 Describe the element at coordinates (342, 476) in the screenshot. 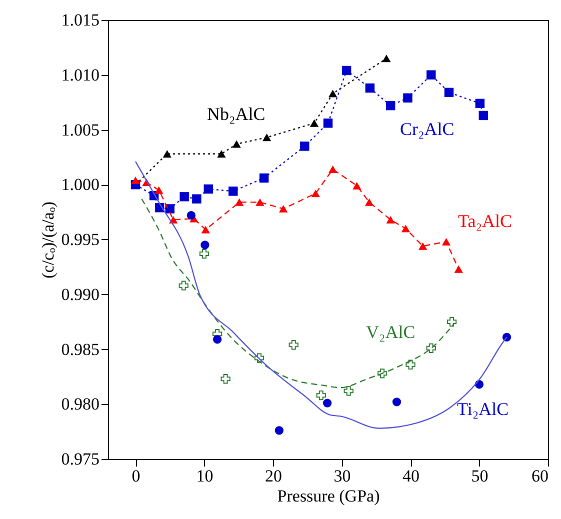

I see `x-tick-label: 30` at that location.